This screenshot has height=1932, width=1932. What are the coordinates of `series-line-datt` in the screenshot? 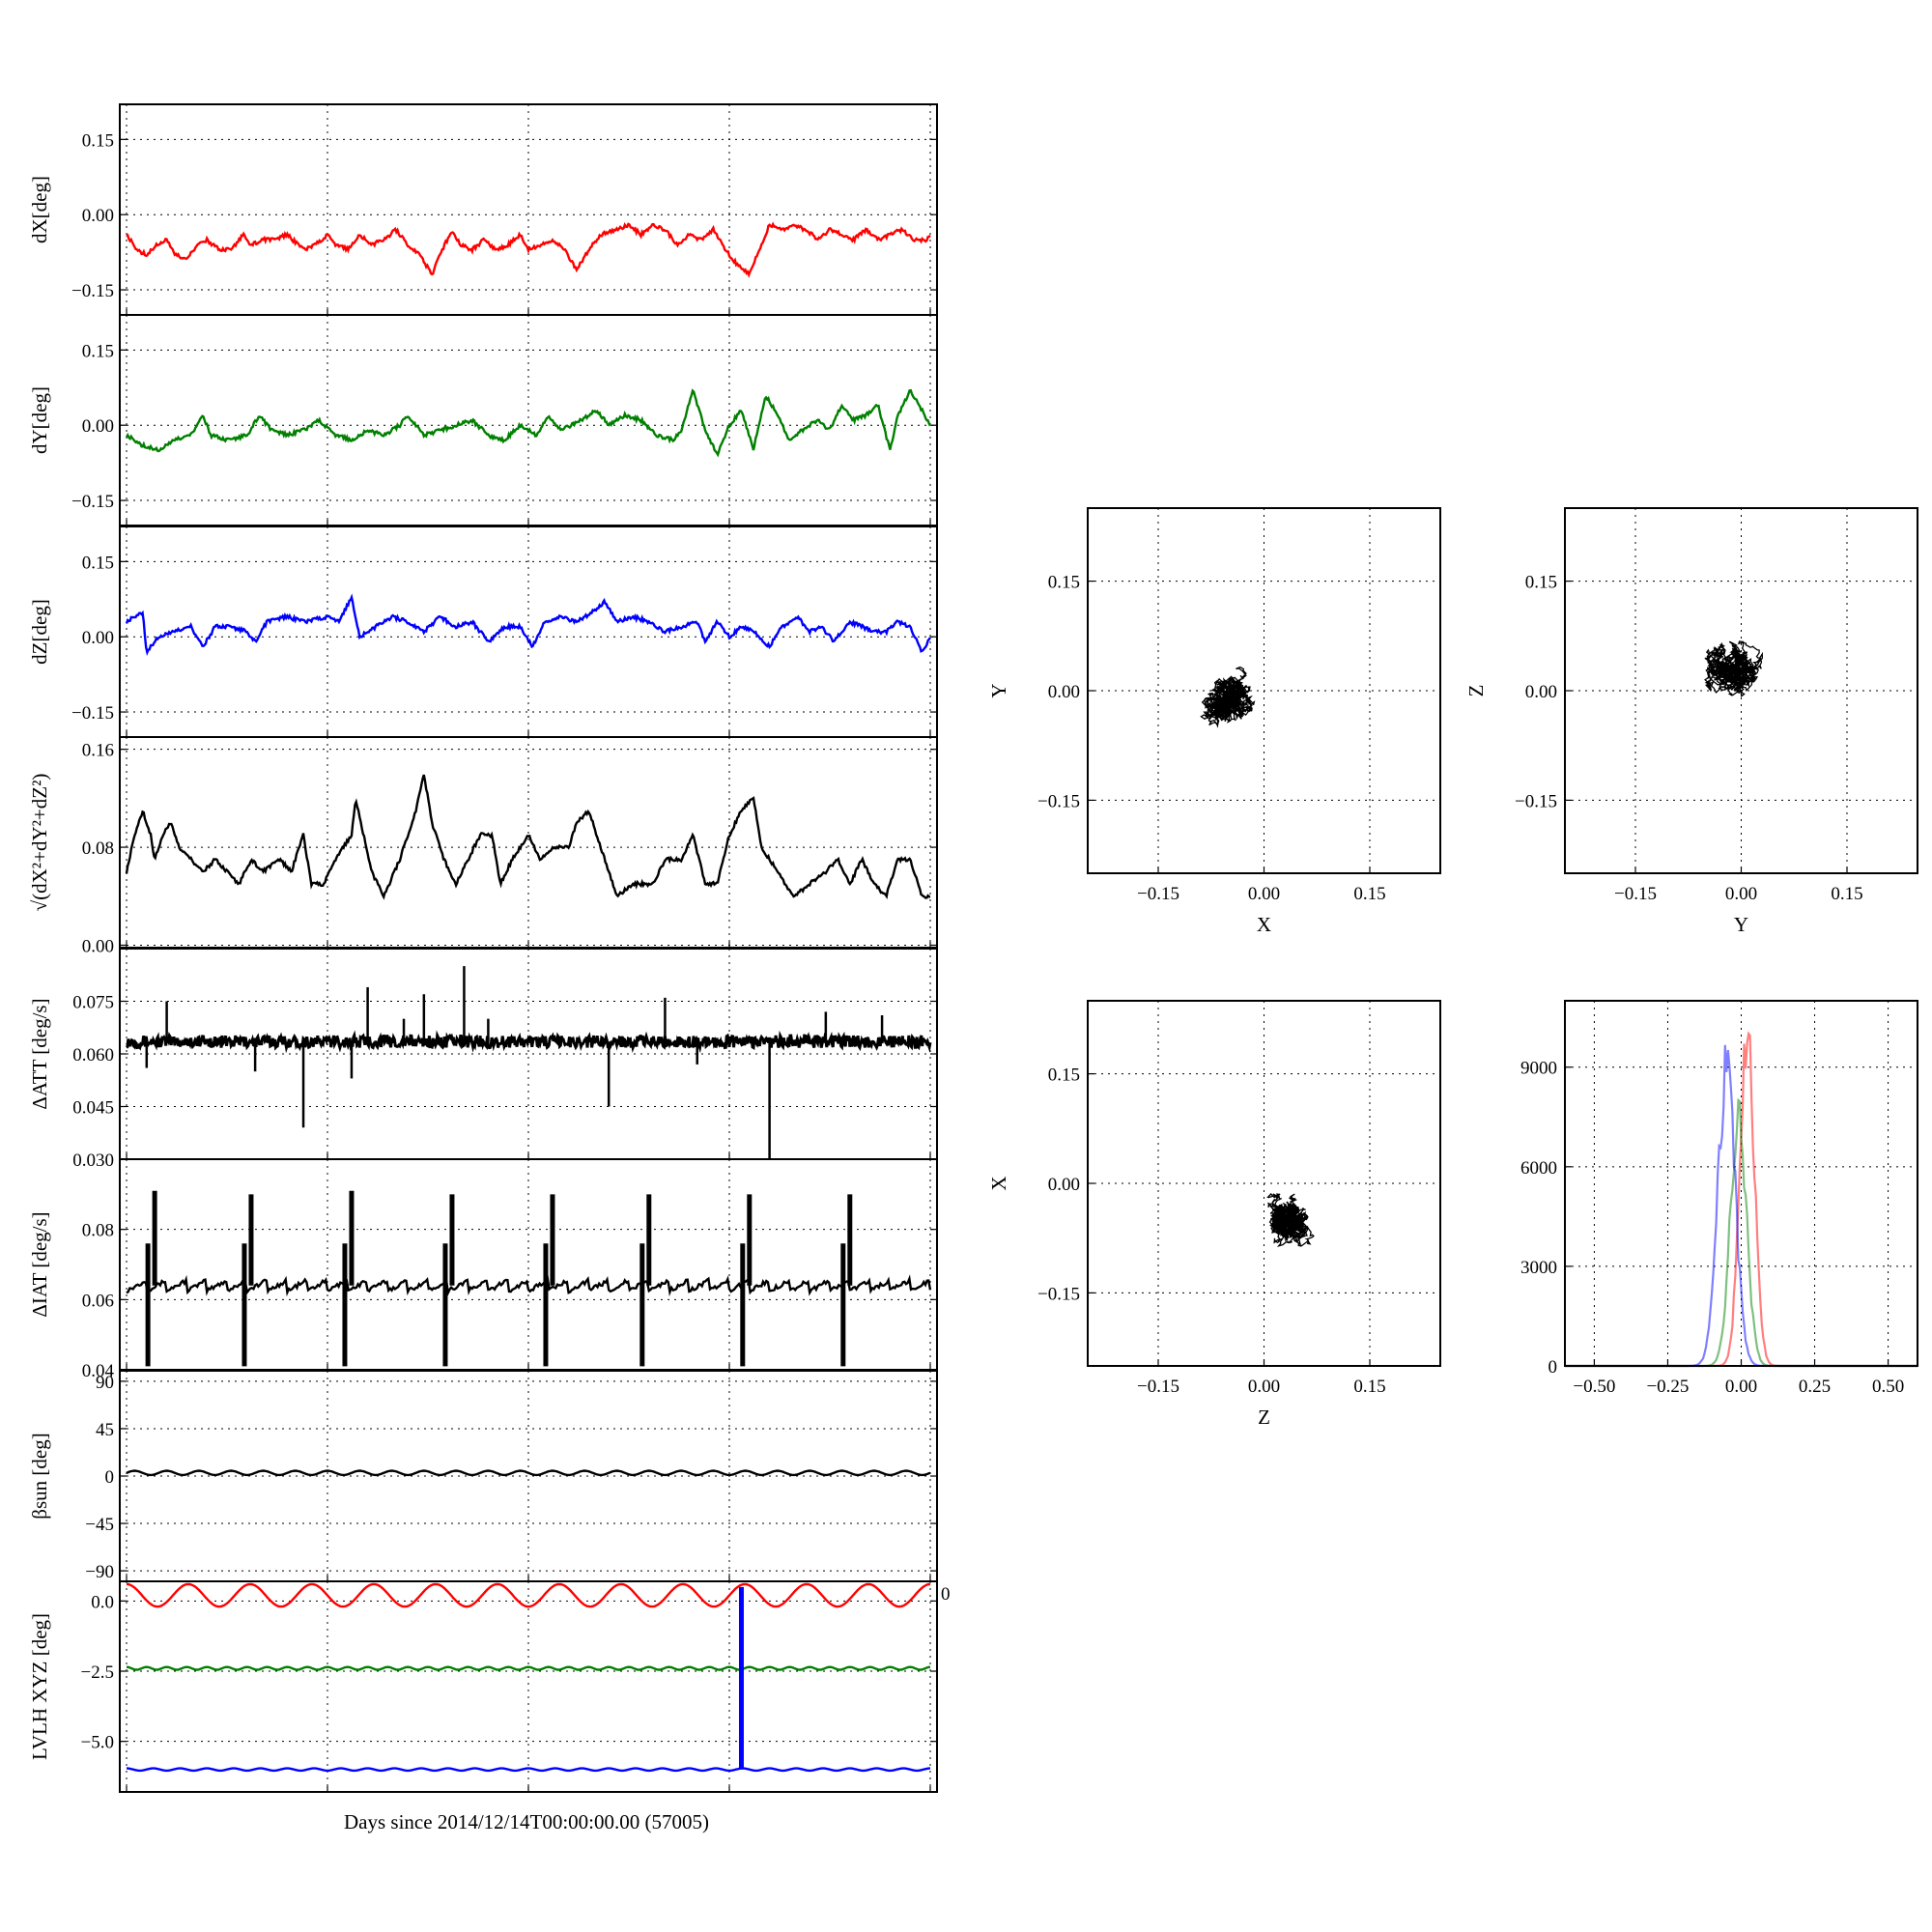 It's located at (529, 1042).